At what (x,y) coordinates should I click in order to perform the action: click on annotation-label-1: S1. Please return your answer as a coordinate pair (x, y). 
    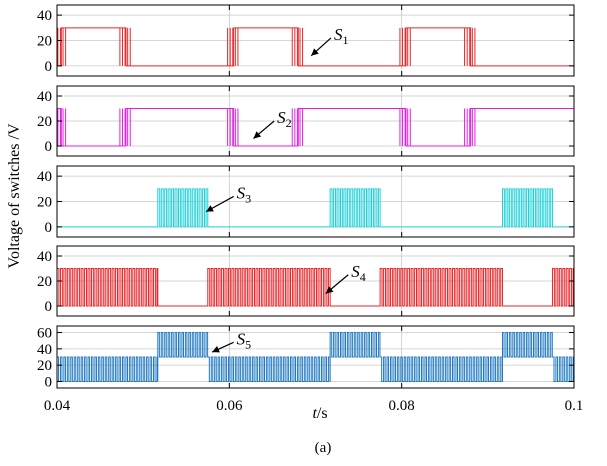
    Looking at the image, I should click on (341, 36).